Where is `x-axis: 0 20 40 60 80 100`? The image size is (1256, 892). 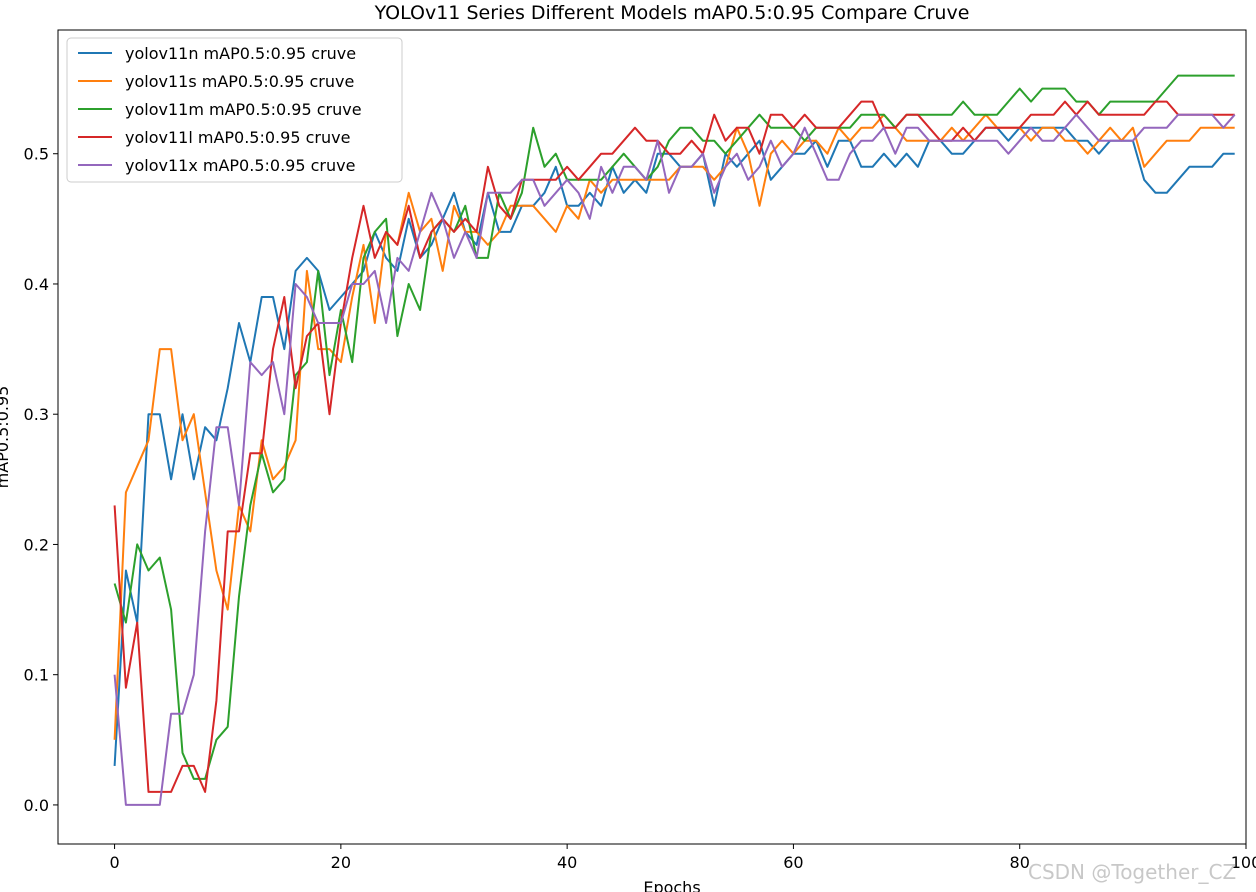 x-axis: 0 20 40 60 80 100 is located at coordinates (682, 858).